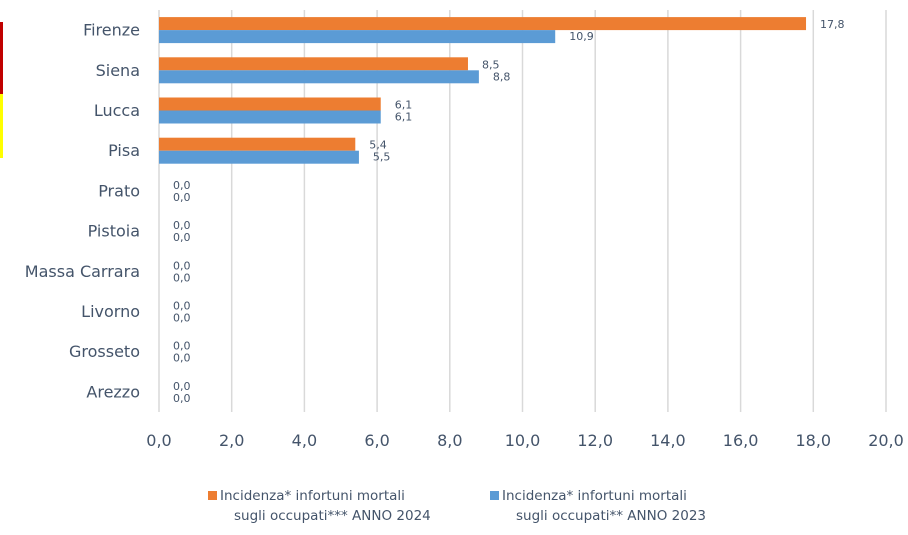 The height and width of the screenshot is (535, 908). Describe the element at coordinates (212, 495) in the screenshot. I see `legend-swatch-2024` at that location.